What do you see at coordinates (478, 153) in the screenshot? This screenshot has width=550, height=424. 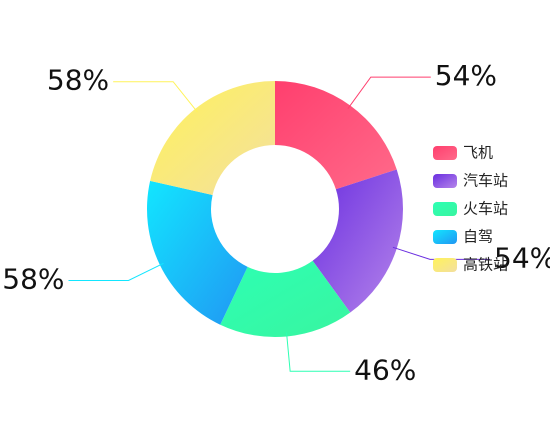 I see `legend-label: 飞机` at bounding box center [478, 153].